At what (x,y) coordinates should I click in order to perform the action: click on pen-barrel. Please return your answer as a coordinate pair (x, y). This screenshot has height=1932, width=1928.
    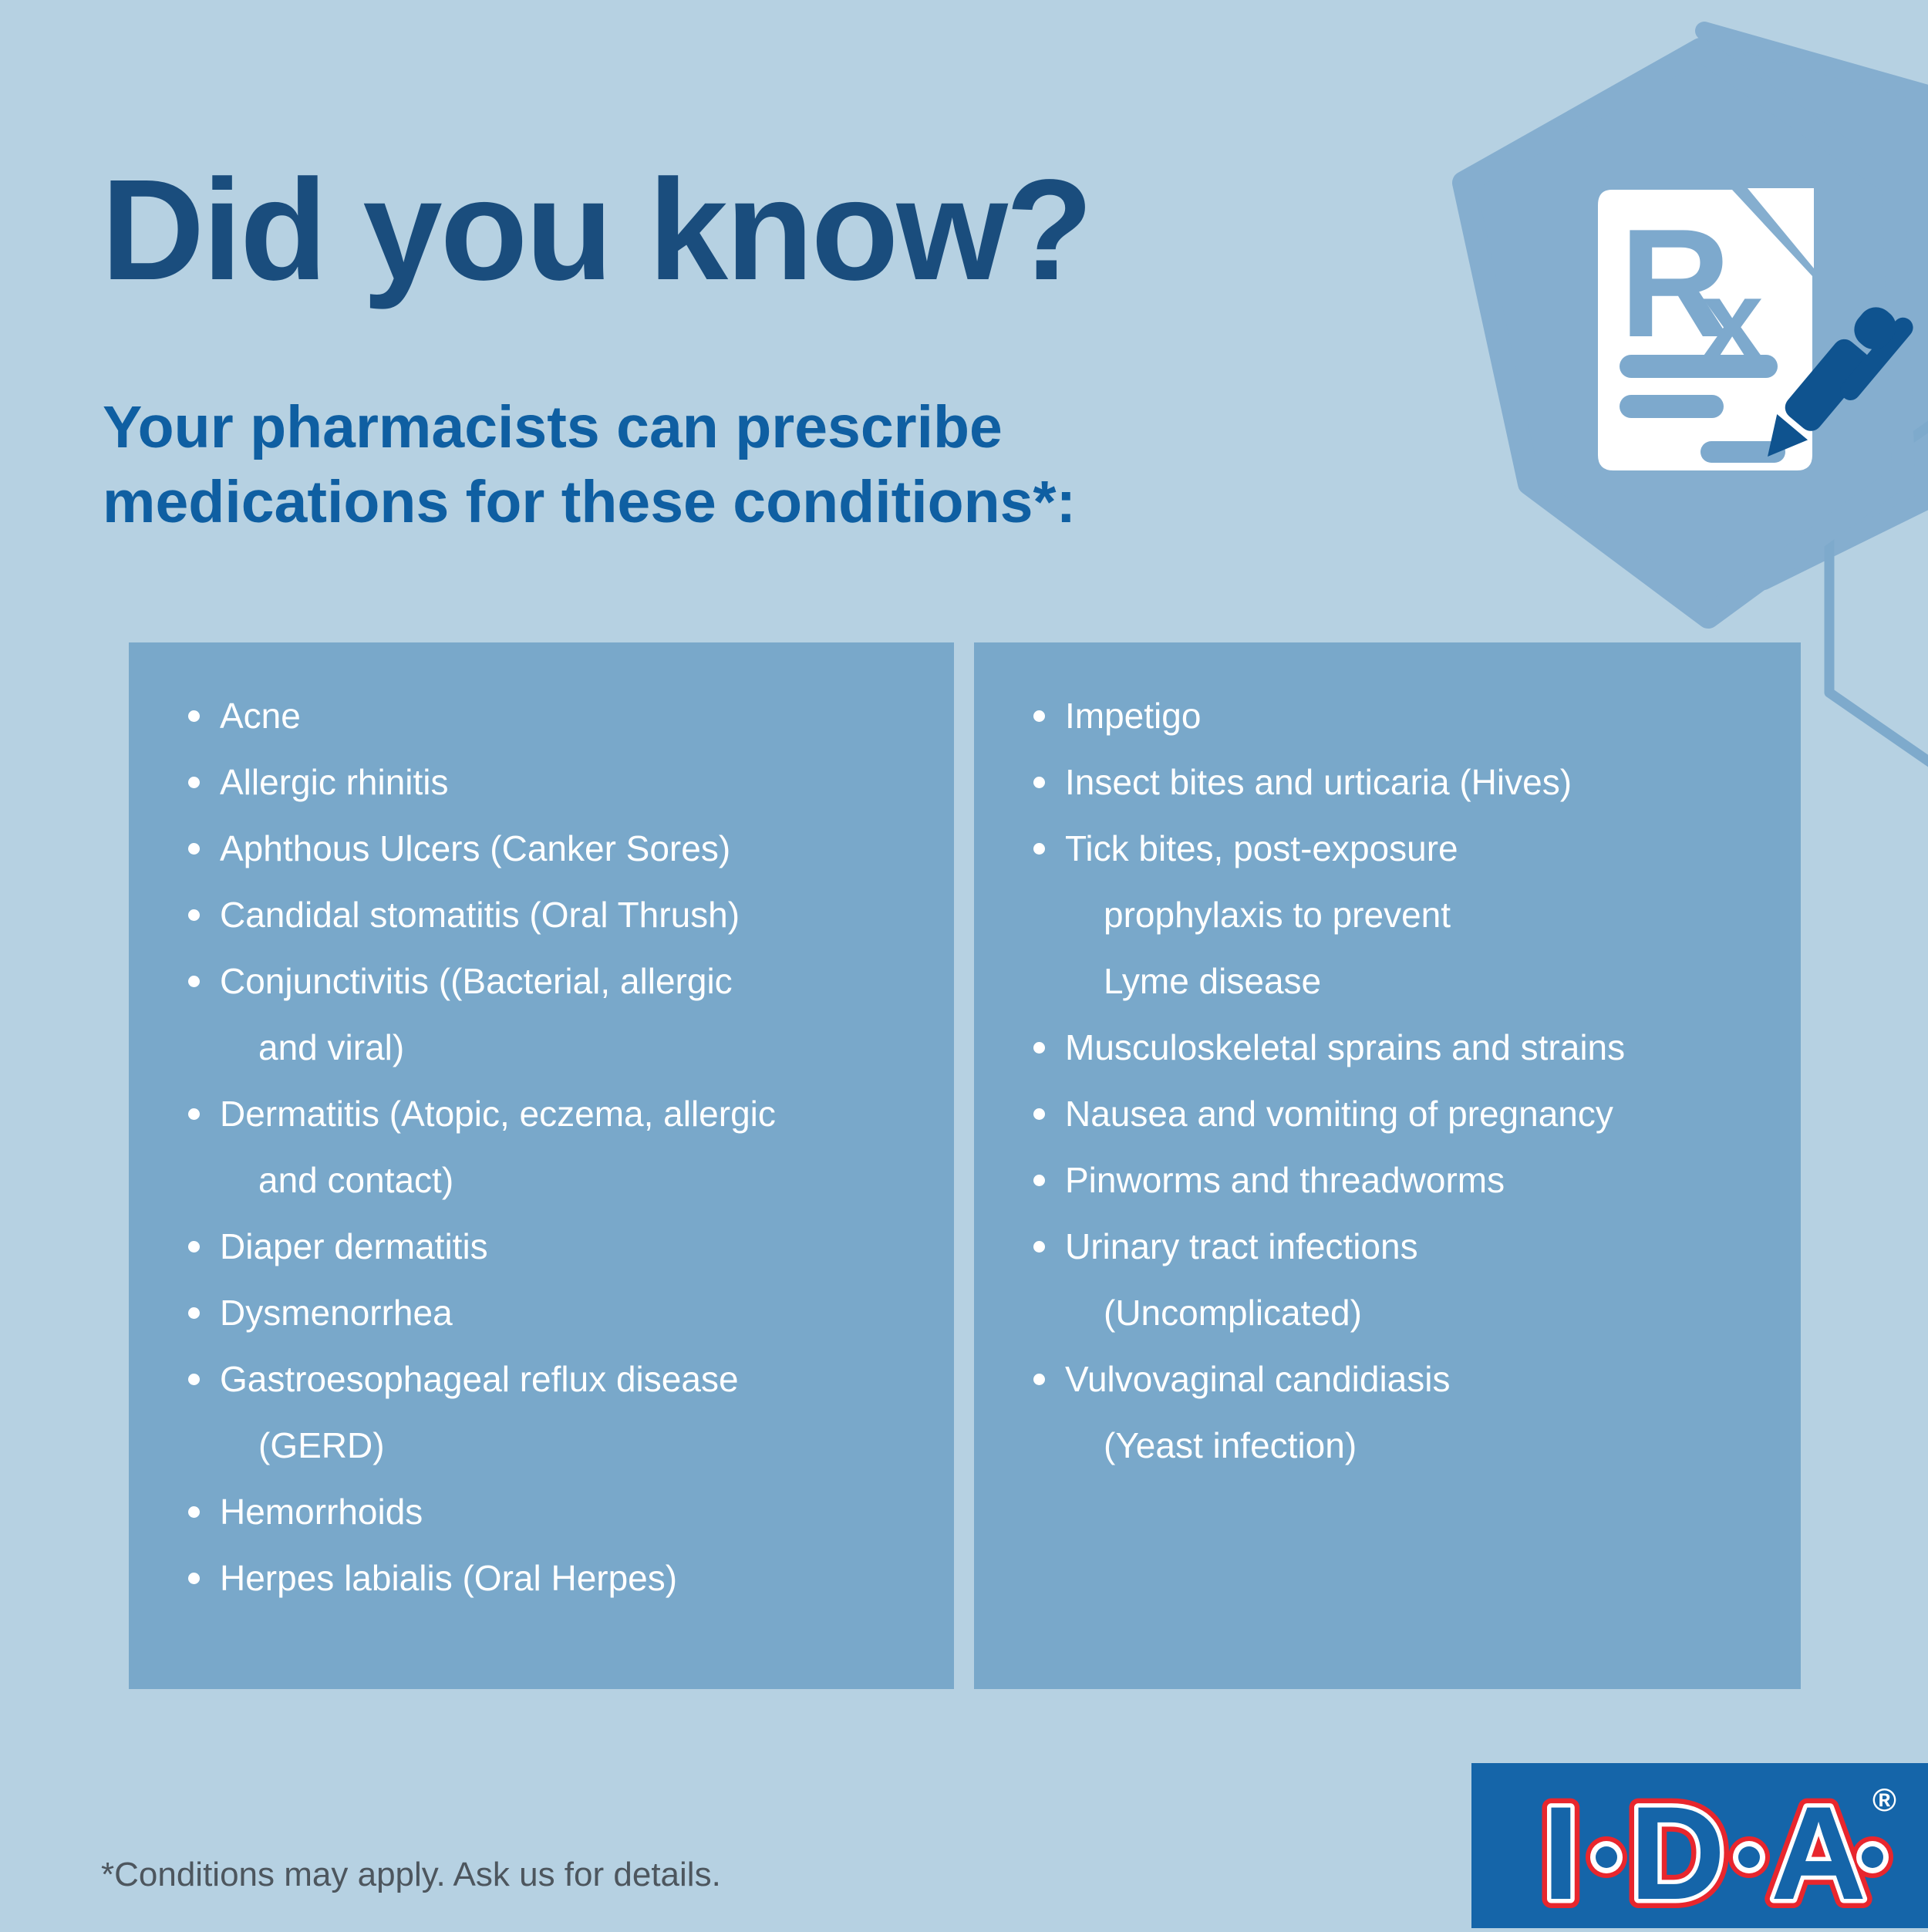
    Looking at the image, I should click on (1827, 385).